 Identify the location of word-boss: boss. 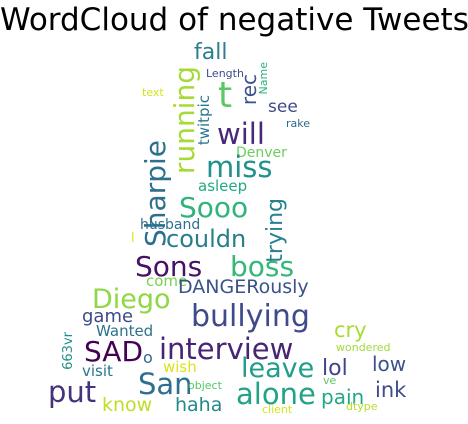
(262, 266).